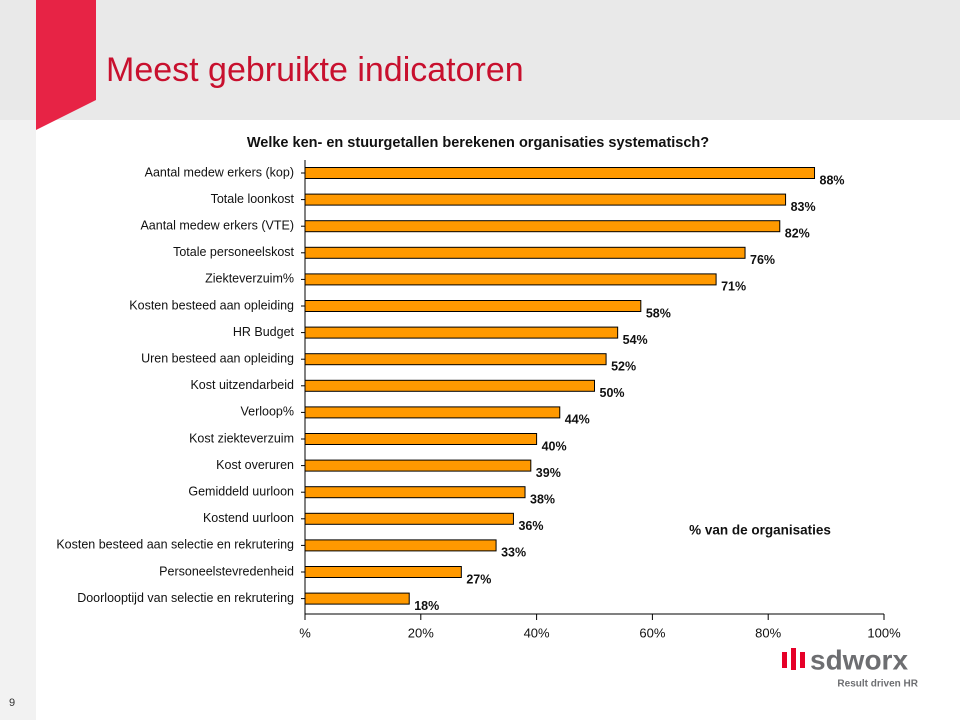 This screenshot has height=720, width=960. What do you see at coordinates (255, 465) in the screenshot?
I see `y-tick-label: Kost overuren` at bounding box center [255, 465].